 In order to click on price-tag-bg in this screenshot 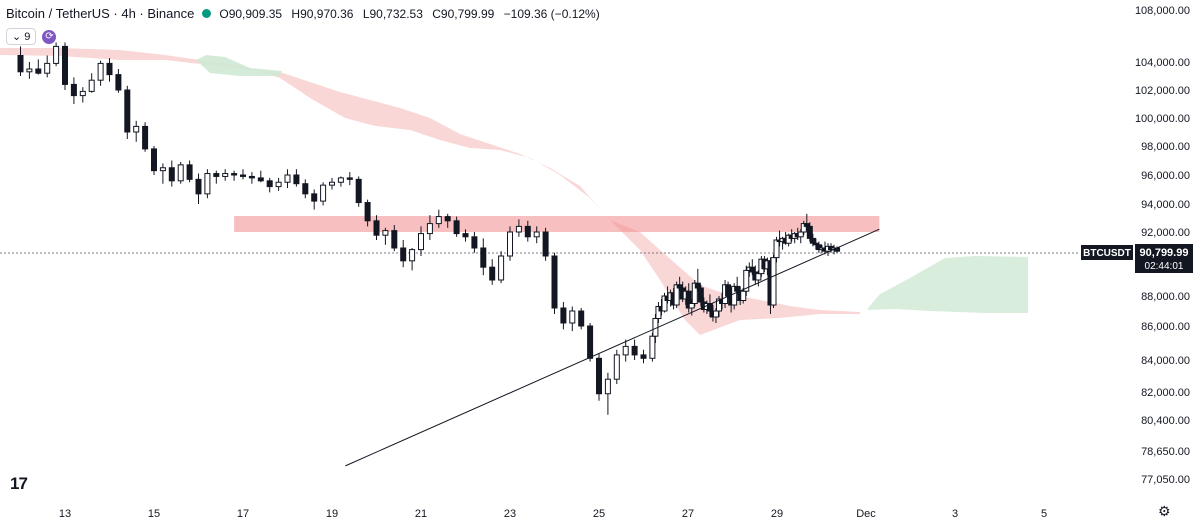, I will do `click(1164, 258)`.